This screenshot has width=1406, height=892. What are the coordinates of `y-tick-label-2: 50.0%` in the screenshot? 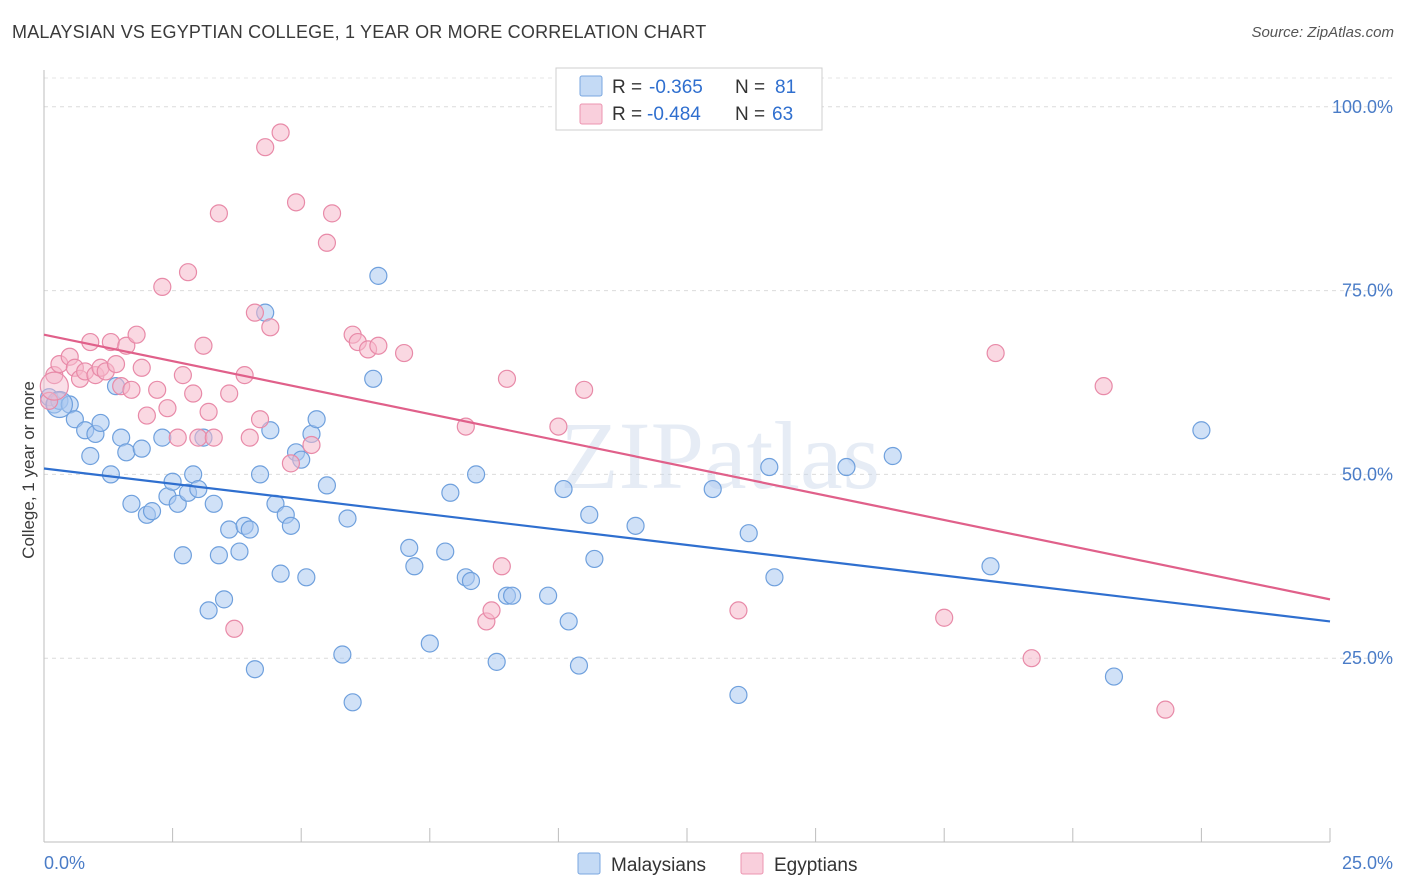 It's located at (1367, 474).